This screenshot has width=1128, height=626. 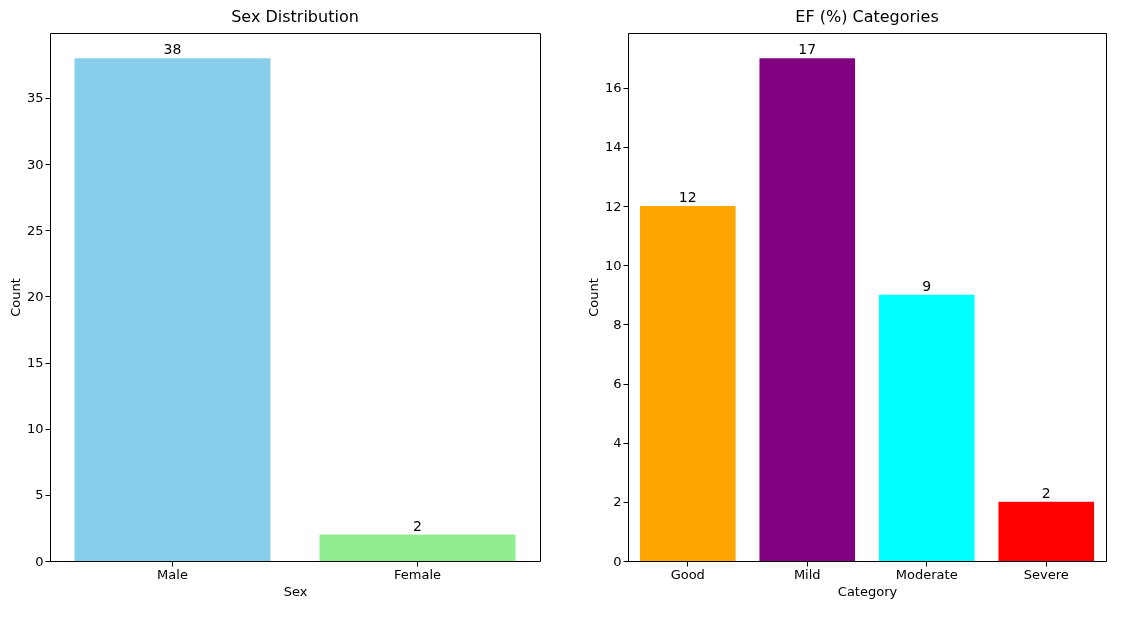 What do you see at coordinates (926, 574) in the screenshot?
I see `x-tick-label: Moderate` at bounding box center [926, 574].